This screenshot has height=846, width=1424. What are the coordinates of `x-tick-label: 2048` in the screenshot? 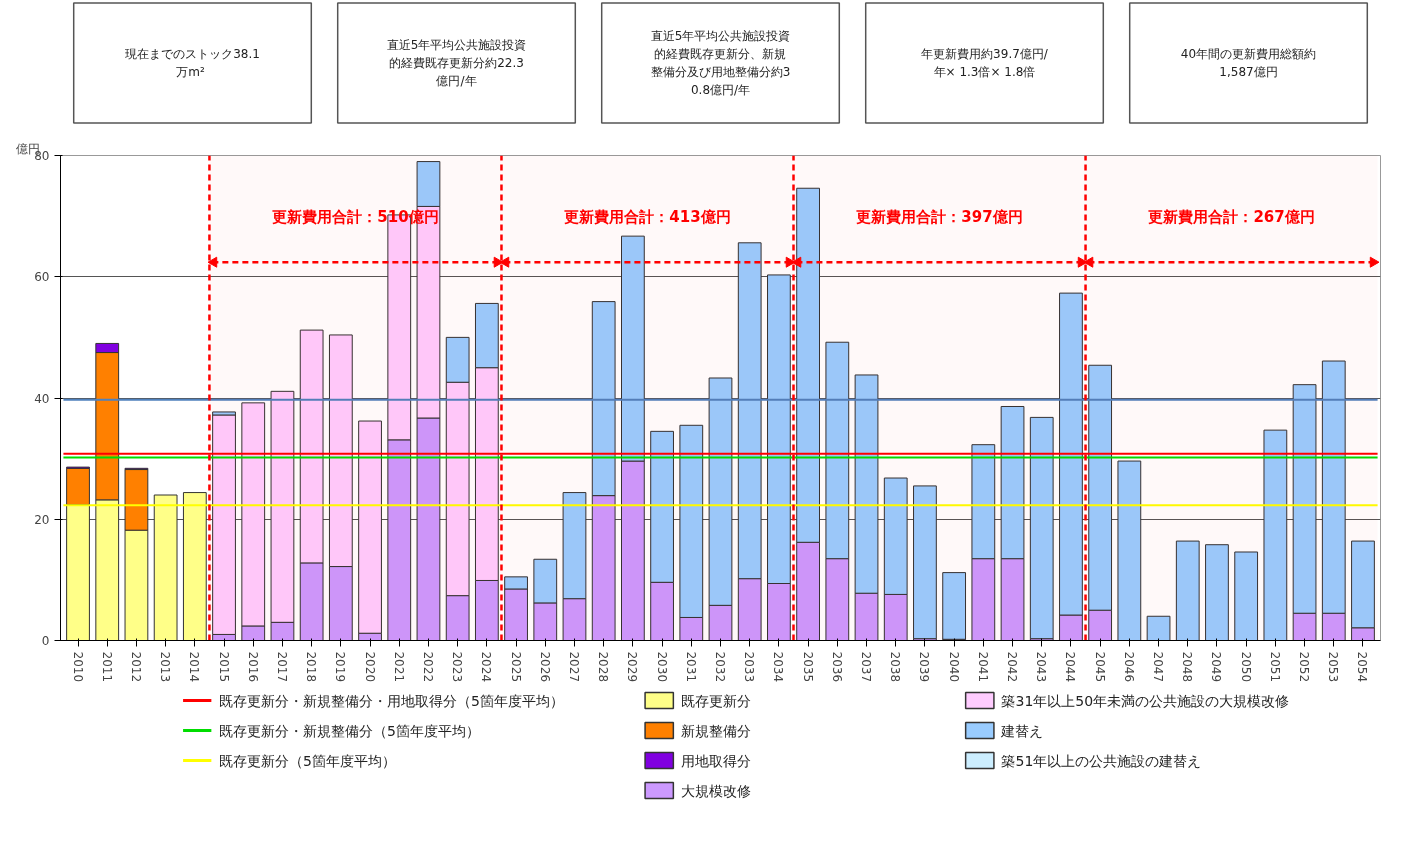 It's located at (1187, 667).